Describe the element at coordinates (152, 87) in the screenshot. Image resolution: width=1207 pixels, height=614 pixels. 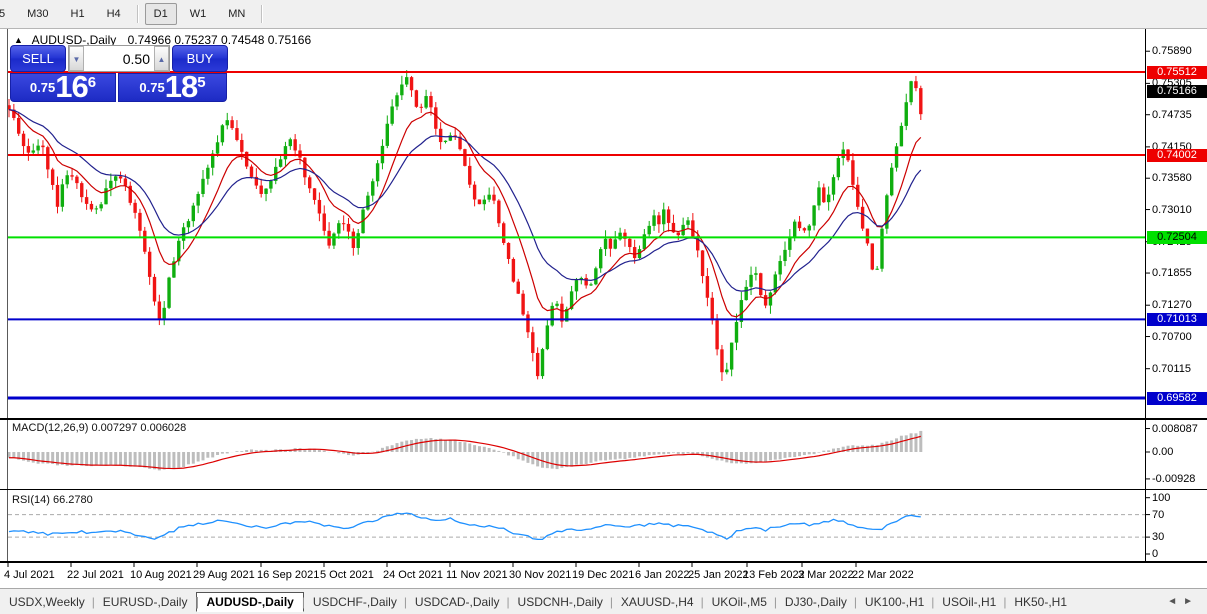
I see `buy-price-prefix: 0.75` at that location.